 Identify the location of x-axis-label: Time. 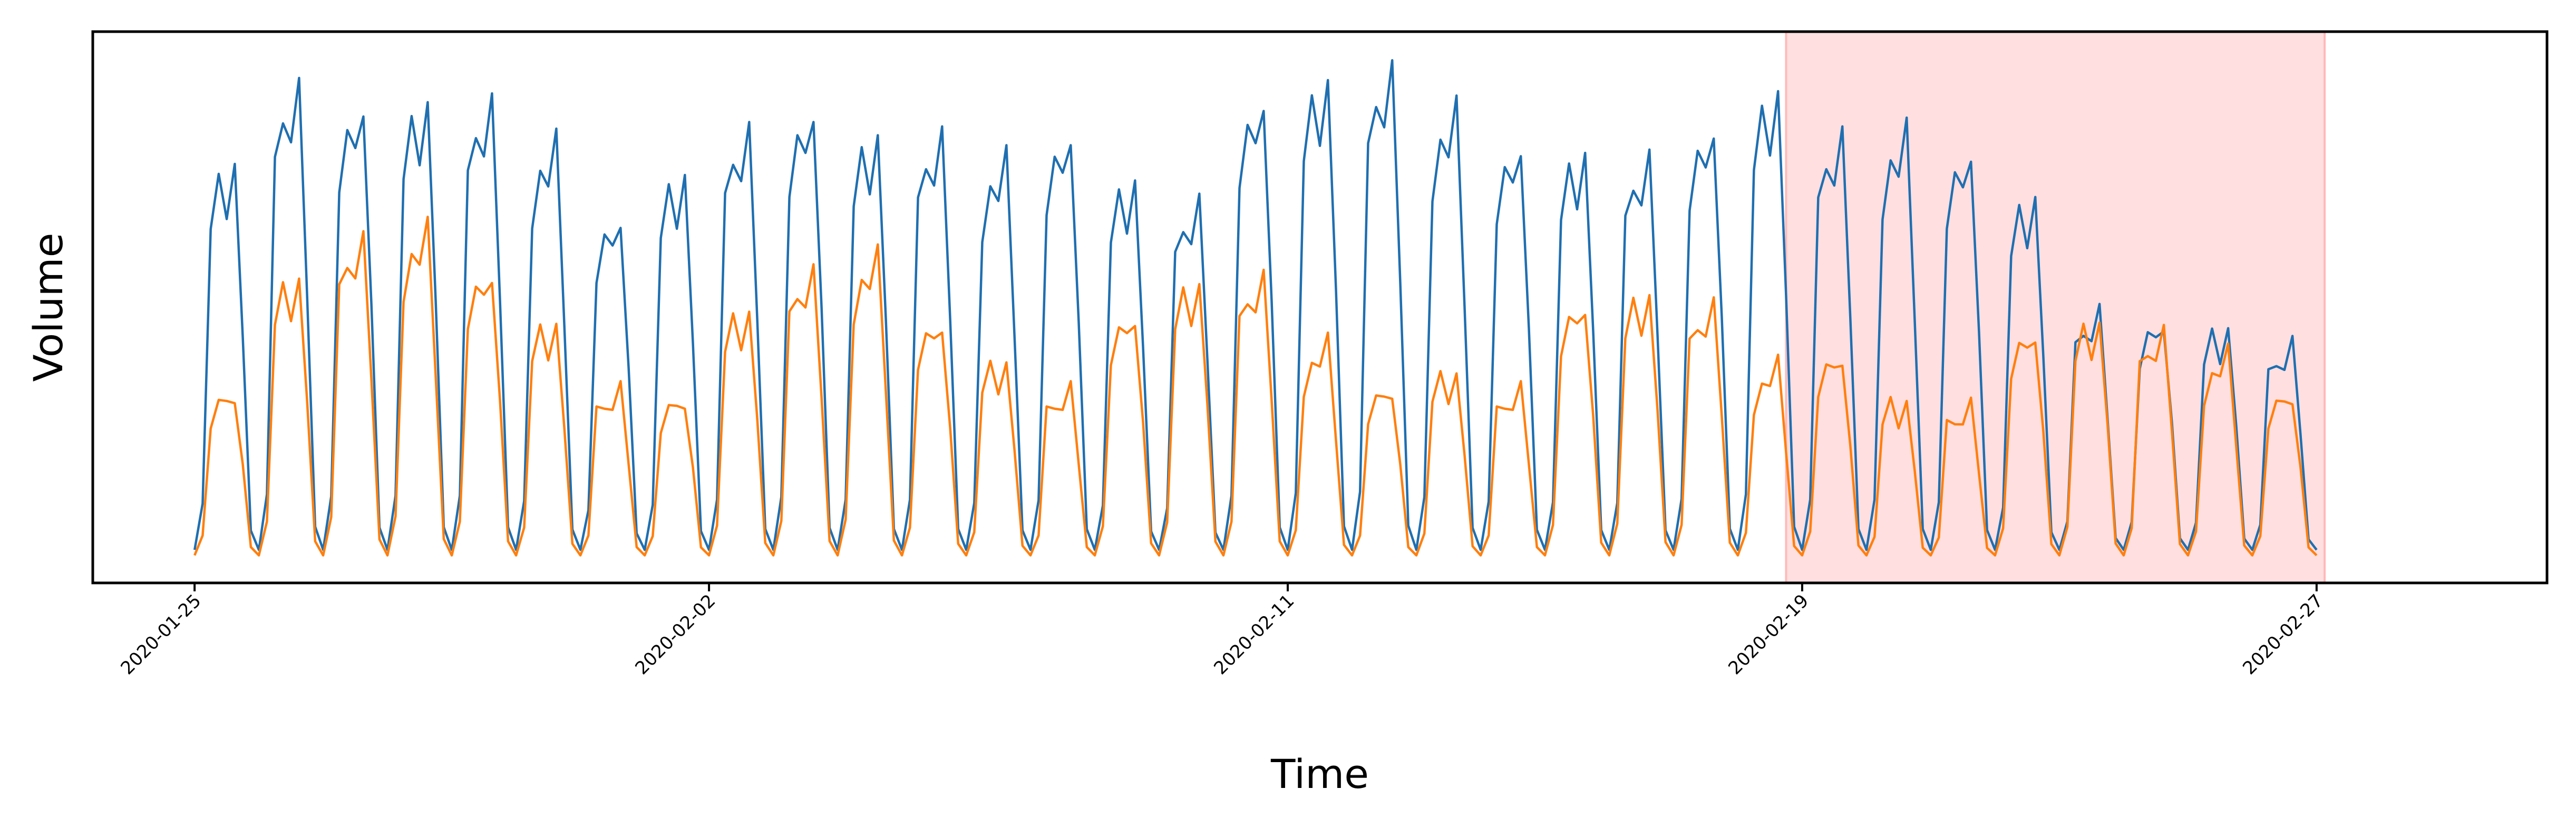
(1319, 774).